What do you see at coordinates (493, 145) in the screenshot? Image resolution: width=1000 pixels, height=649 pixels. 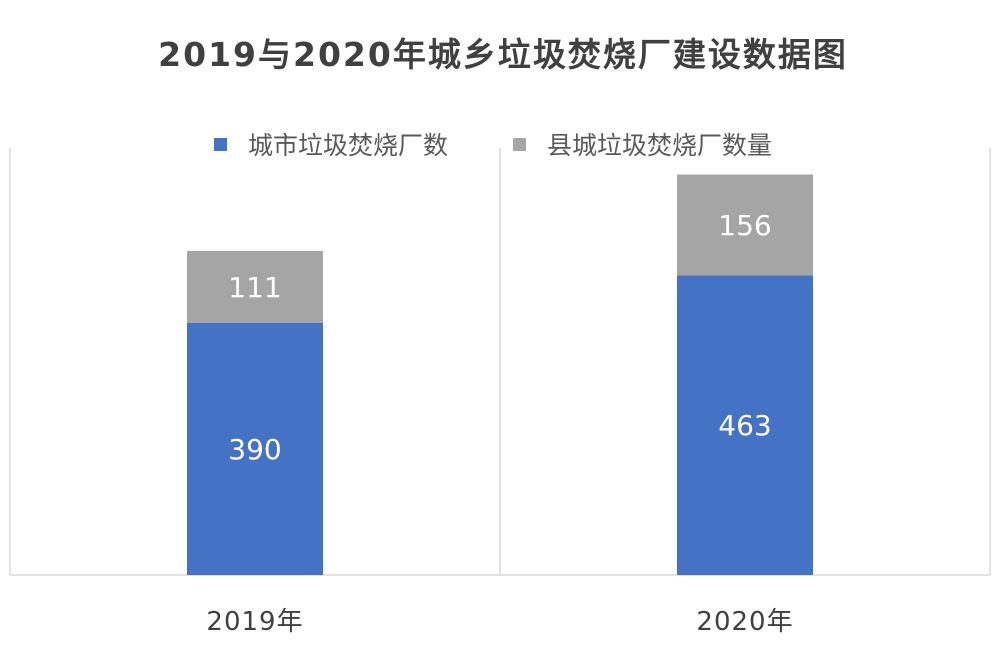 I see `legend: 城市垃圾焚烧厂数 县城垃圾焚烧厂数量` at bounding box center [493, 145].